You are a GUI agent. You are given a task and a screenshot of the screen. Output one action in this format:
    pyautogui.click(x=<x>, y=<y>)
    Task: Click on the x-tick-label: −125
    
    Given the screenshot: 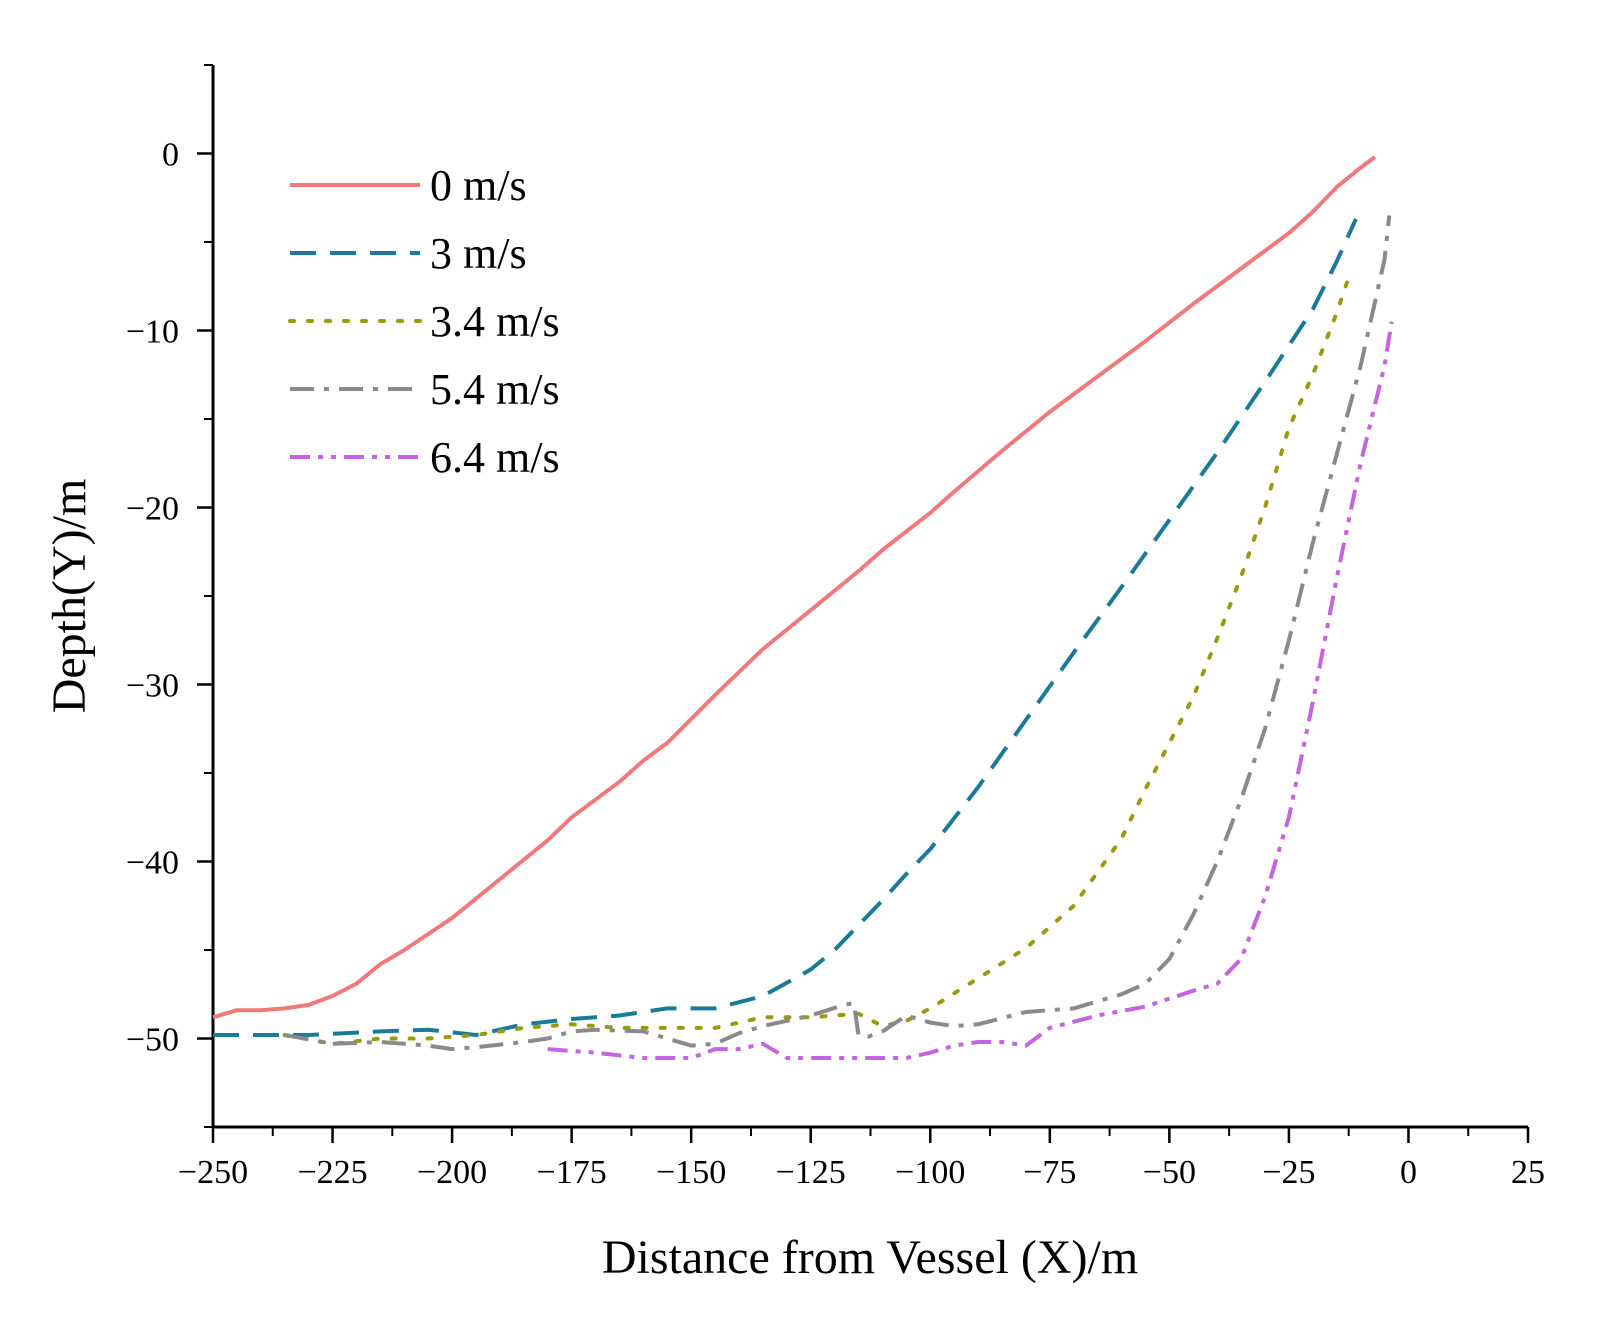 What is the action you would take?
    pyautogui.click(x=811, y=1172)
    